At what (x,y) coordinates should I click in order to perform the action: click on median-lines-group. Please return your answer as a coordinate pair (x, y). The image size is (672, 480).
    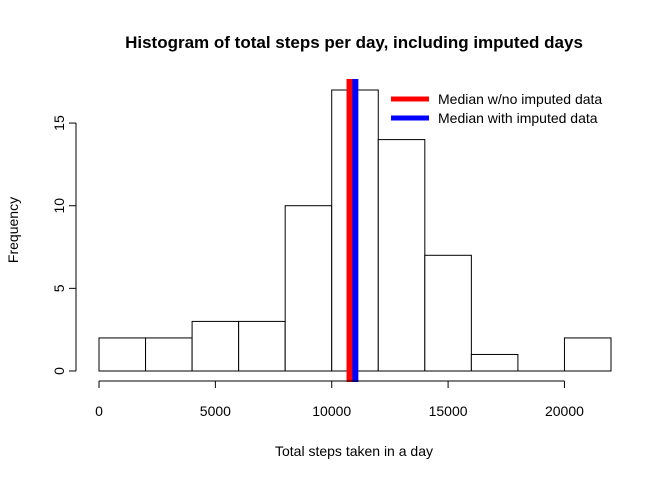
    Looking at the image, I should click on (352, 230).